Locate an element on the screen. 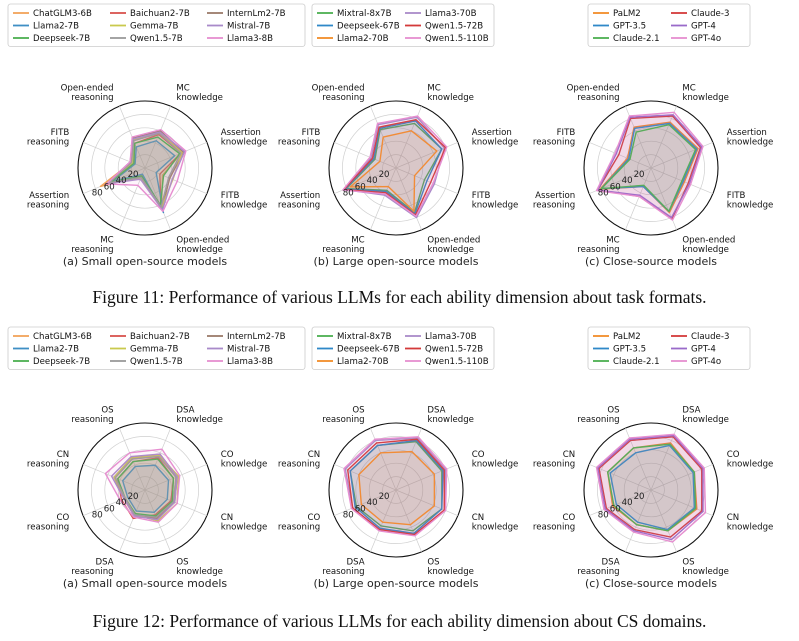  legend-entry: Llama2-7B is located at coordinates (56, 350).